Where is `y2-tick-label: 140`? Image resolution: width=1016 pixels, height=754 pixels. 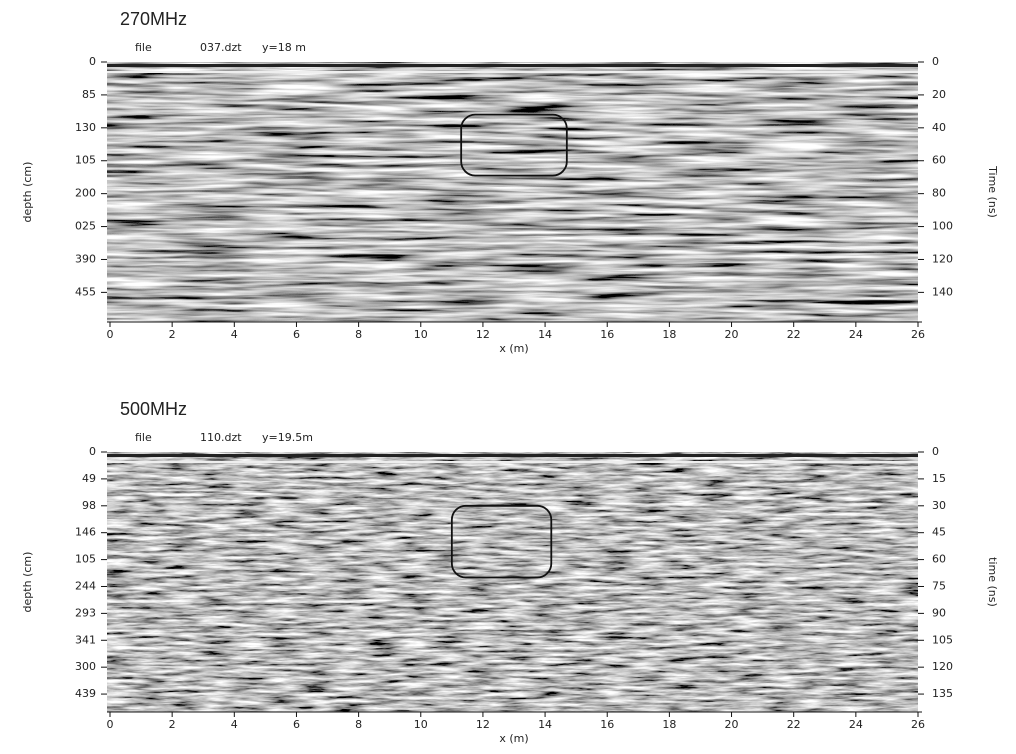
y2-tick-label: 140 is located at coordinates (942, 291).